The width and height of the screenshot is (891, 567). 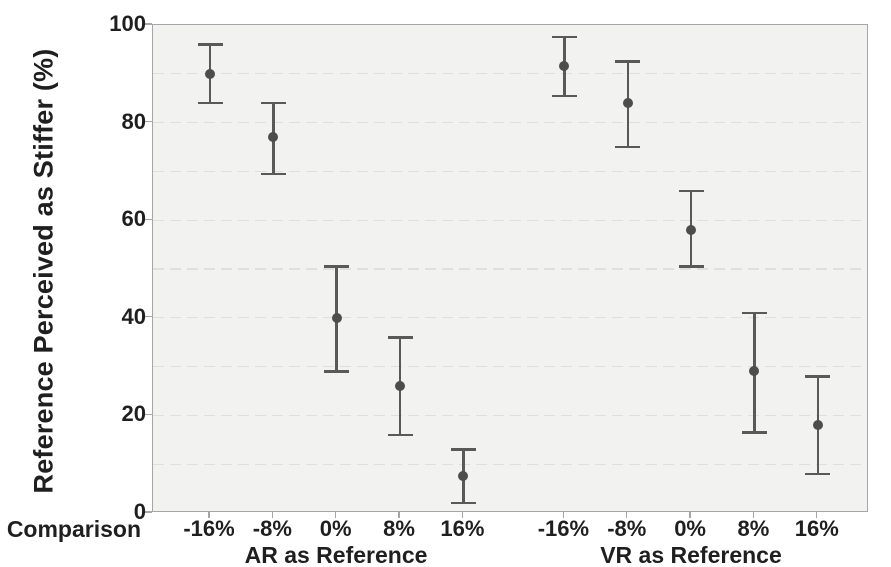 I want to click on y-tick-label: 20, so click(x=133, y=414).